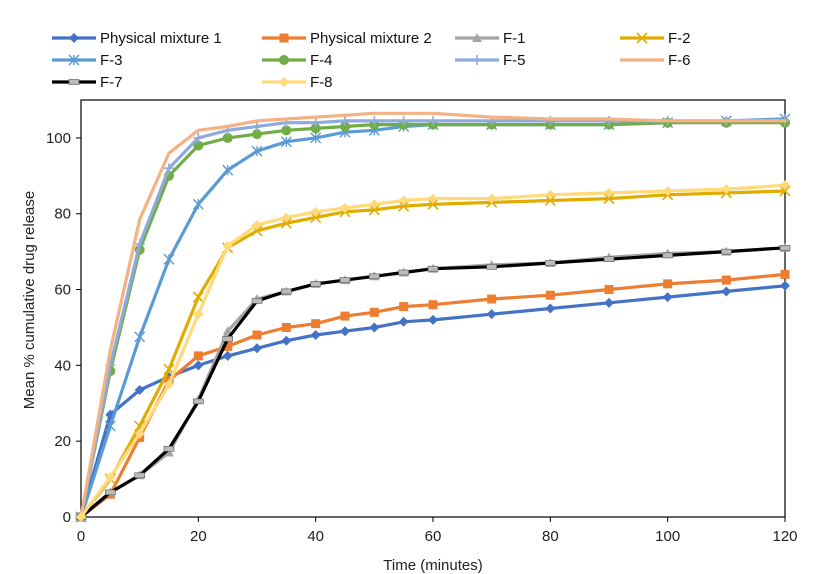 The image size is (828, 574). I want to click on x-tick-label: 60, so click(433, 536).